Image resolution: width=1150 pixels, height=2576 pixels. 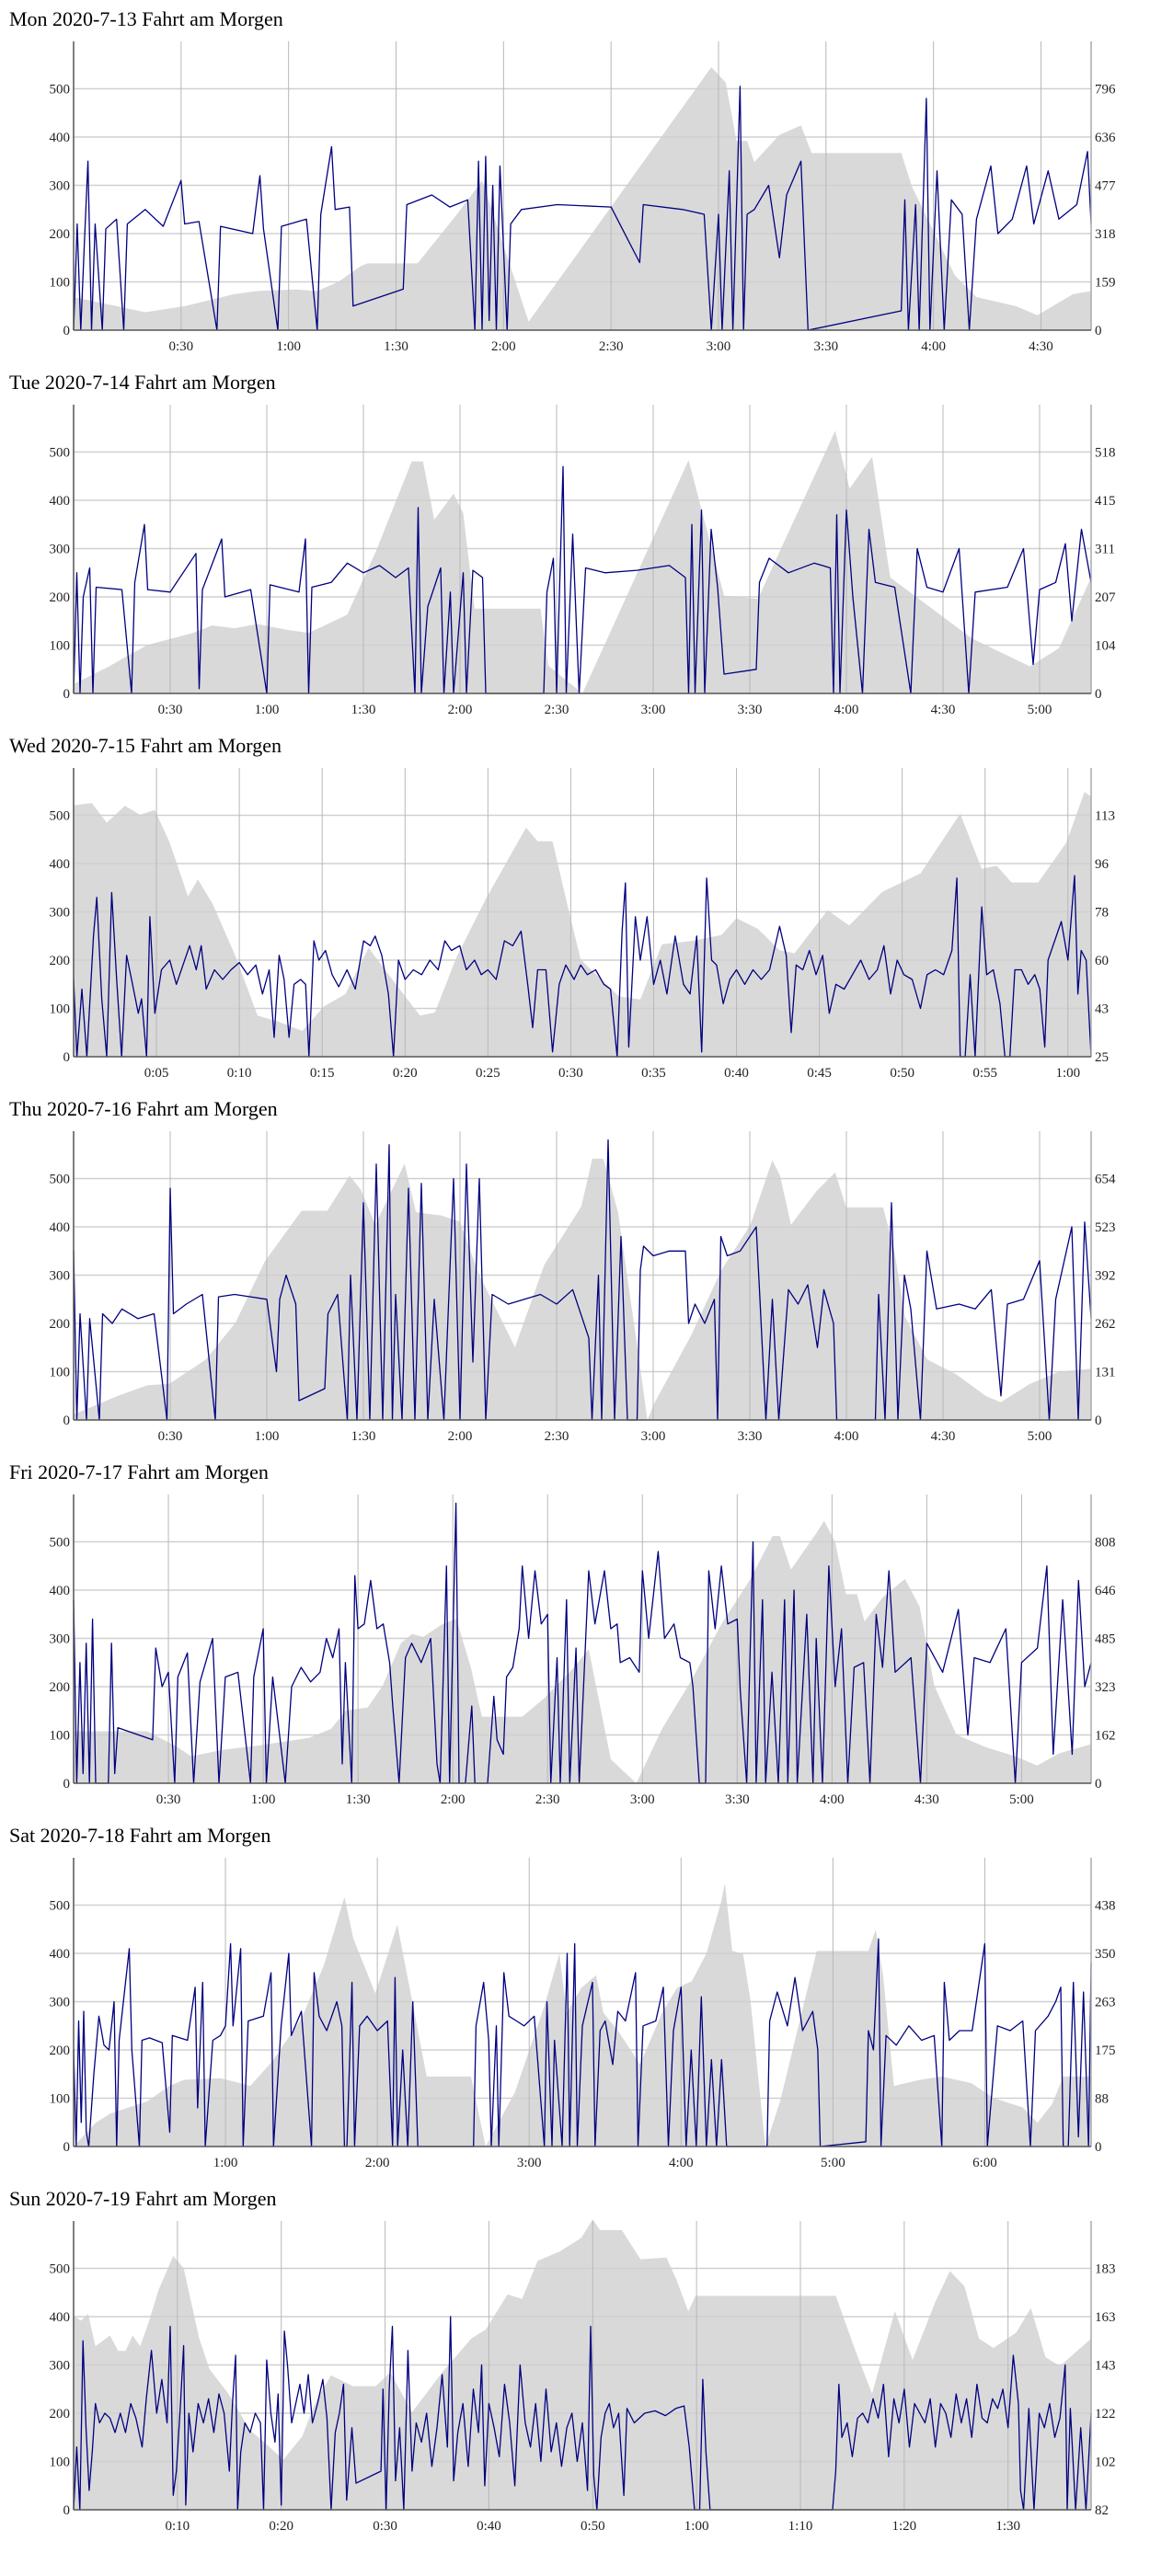 I want to click on right-axis-tick-label: 808, so click(x=1105, y=1543).